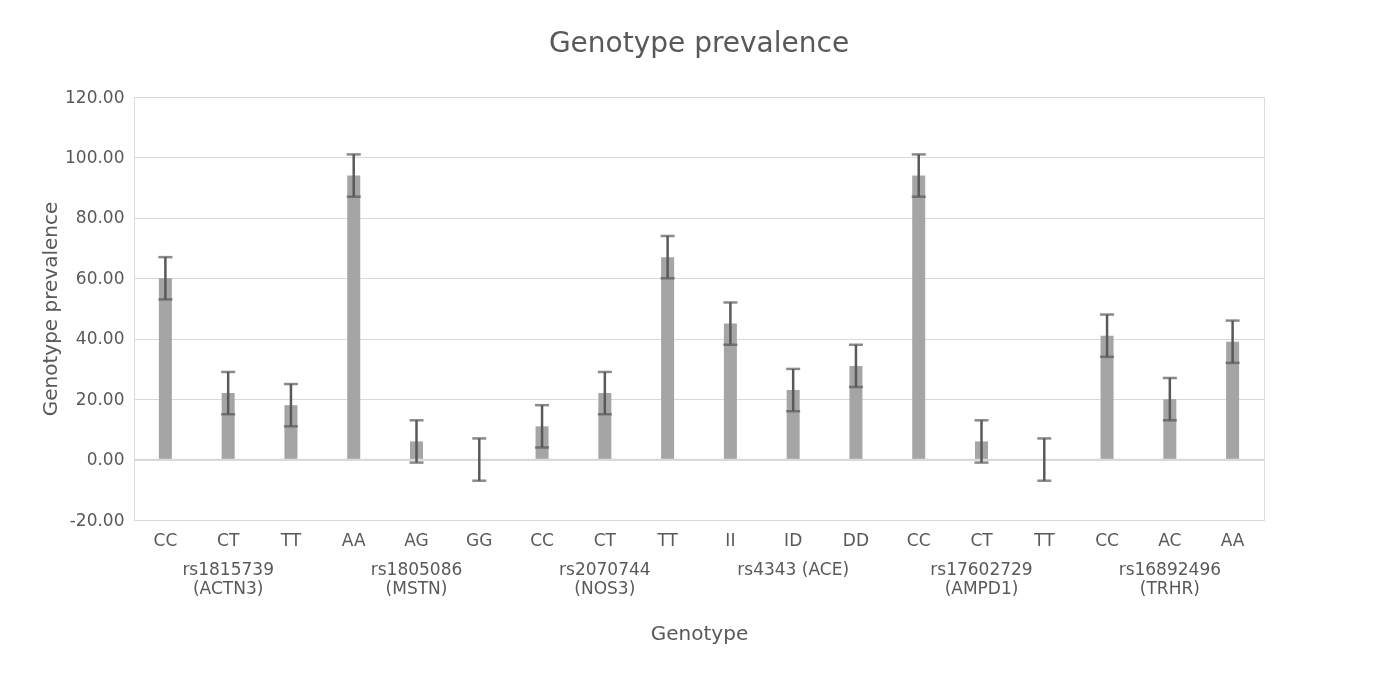  Describe the element at coordinates (856, 539) in the screenshot. I see `x-tick-label: DD` at that location.